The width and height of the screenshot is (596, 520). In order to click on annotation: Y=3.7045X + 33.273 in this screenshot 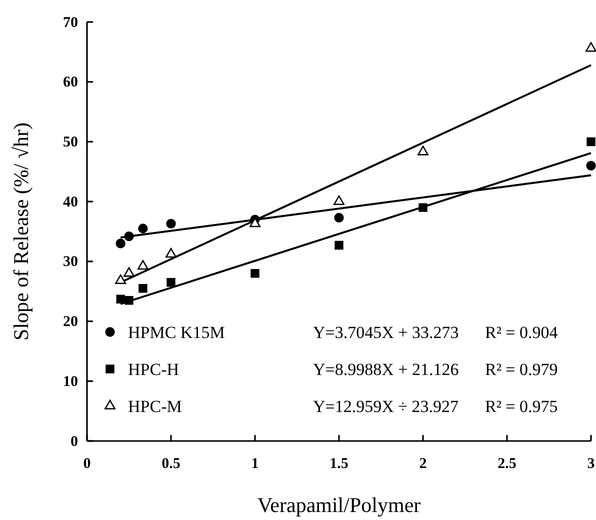, I will do `click(386, 332)`.